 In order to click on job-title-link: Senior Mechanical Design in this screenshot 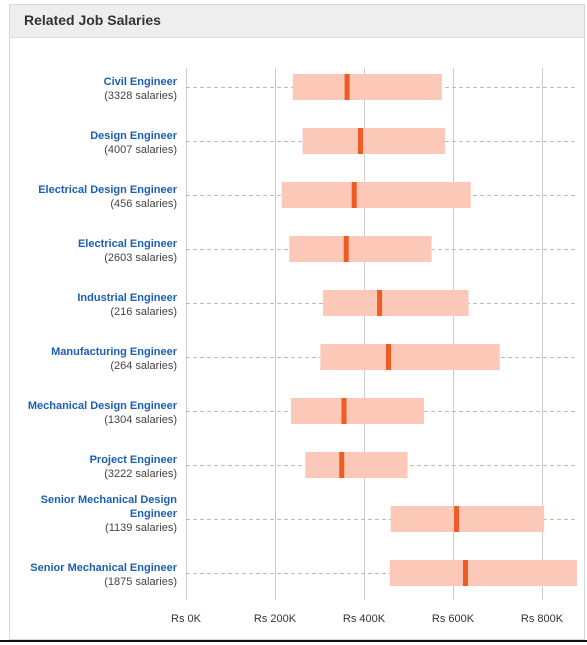, I will do `click(109, 500)`.